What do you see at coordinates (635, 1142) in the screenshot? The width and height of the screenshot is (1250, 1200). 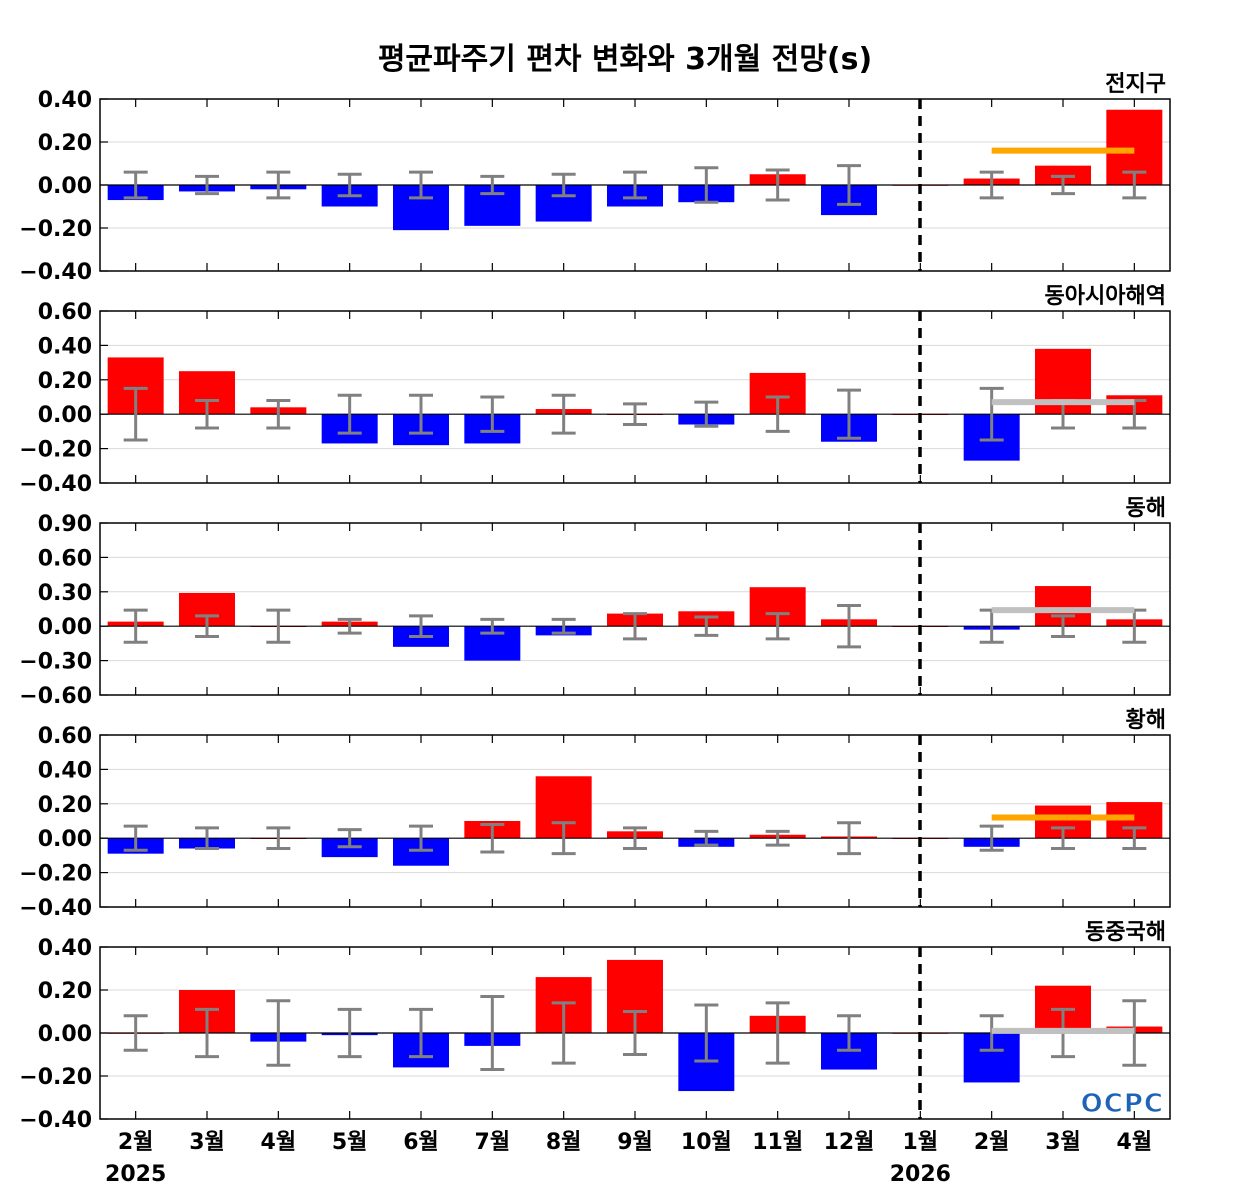 I see `x-tick-label: 9월` at bounding box center [635, 1142].